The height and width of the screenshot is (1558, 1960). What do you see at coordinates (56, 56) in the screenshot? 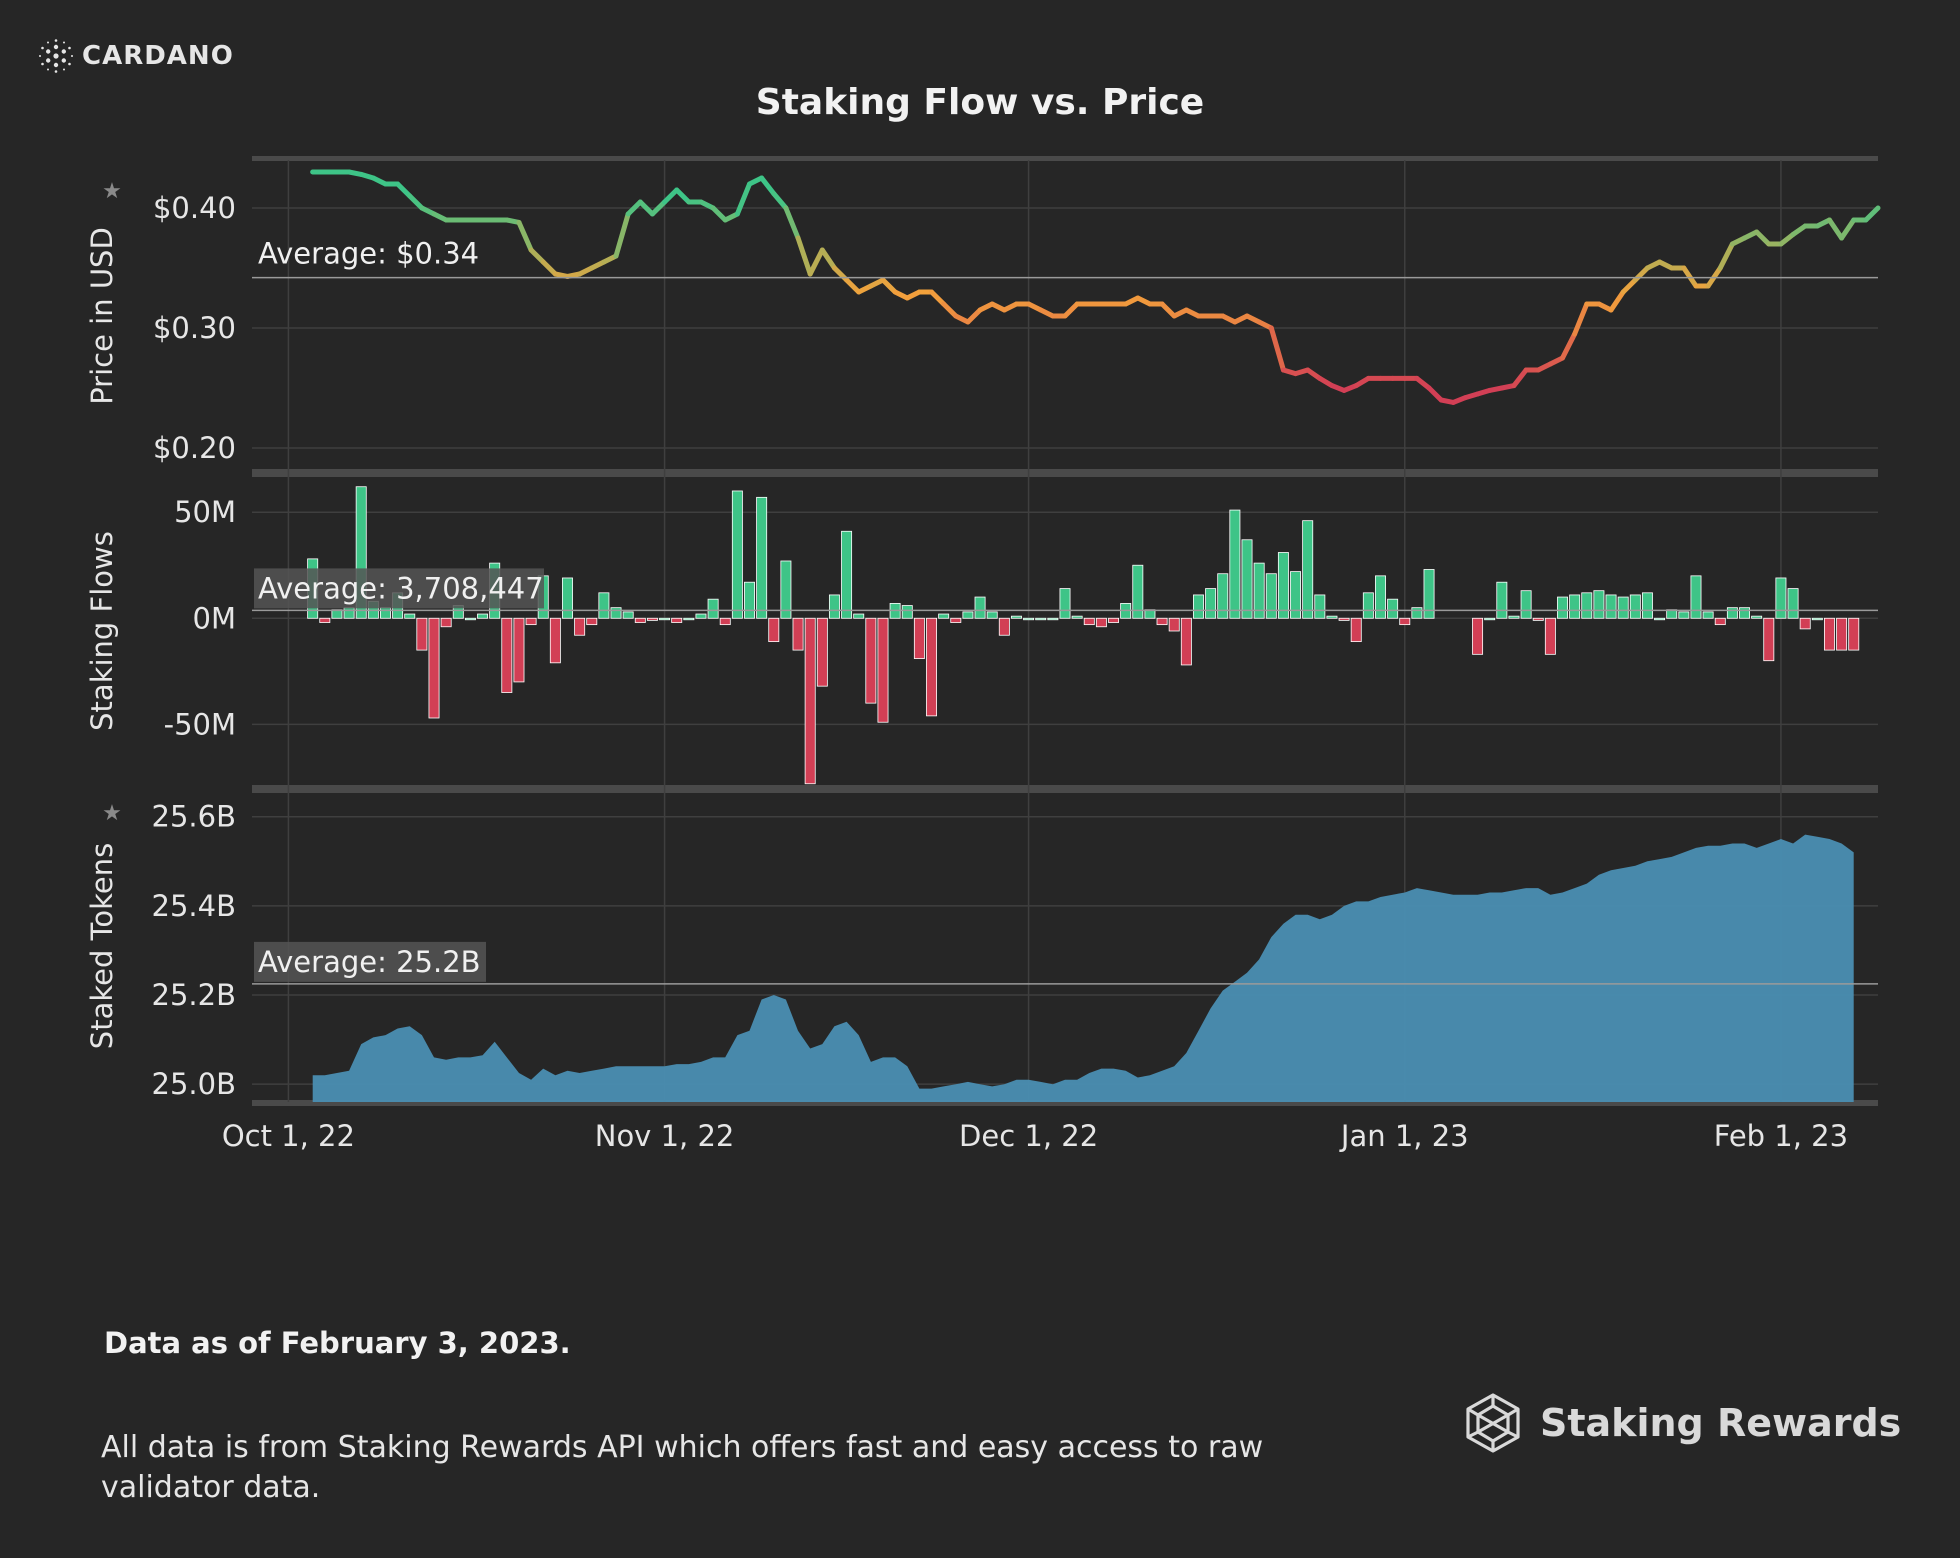
I see `cardano-icon` at bounding box center [56, 56].